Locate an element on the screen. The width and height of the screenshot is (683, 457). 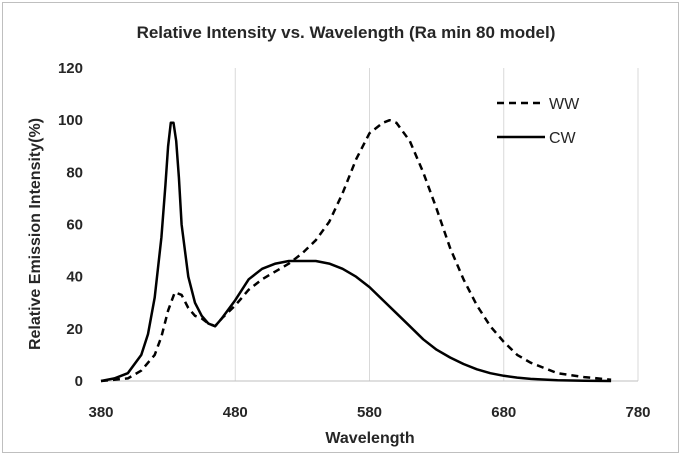
y-axis-title: Relative Emission Intensity(%) is located at coordinates (35, 234).